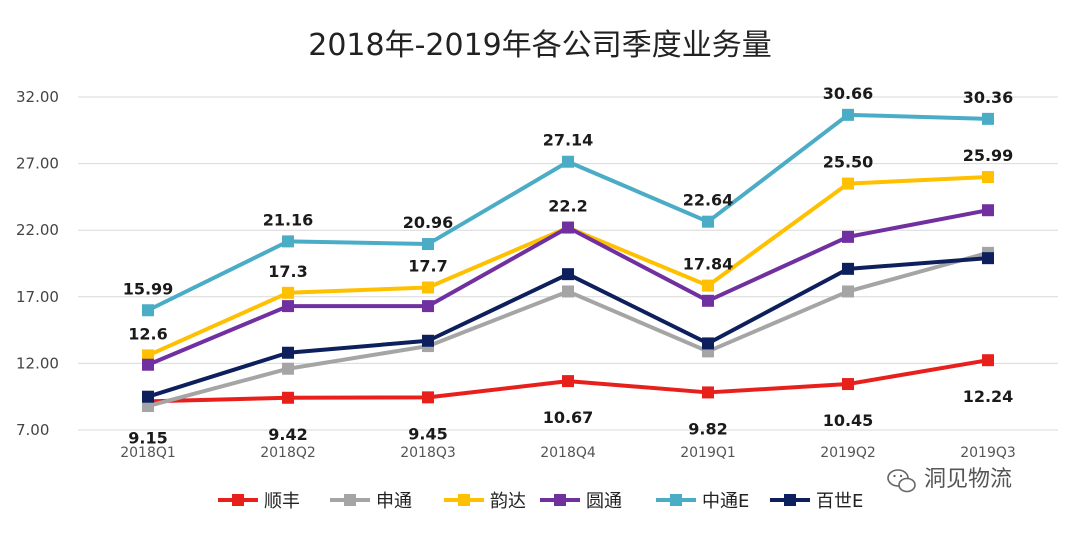 This screenshot has width=1080, height=533. Describe the element at coordinates (394, 501) in the screenshot. I see `legend-label: 申通` at that location.